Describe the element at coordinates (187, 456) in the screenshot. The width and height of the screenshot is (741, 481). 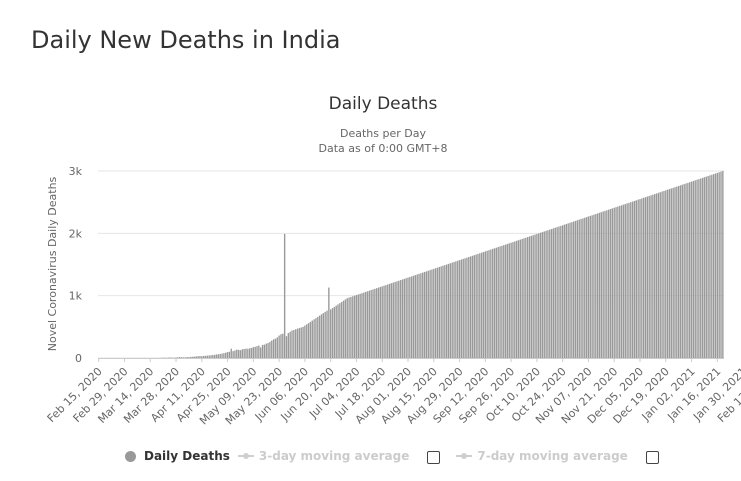
I see `legend-label-daily-deaths: Daily Deaths` at that location.